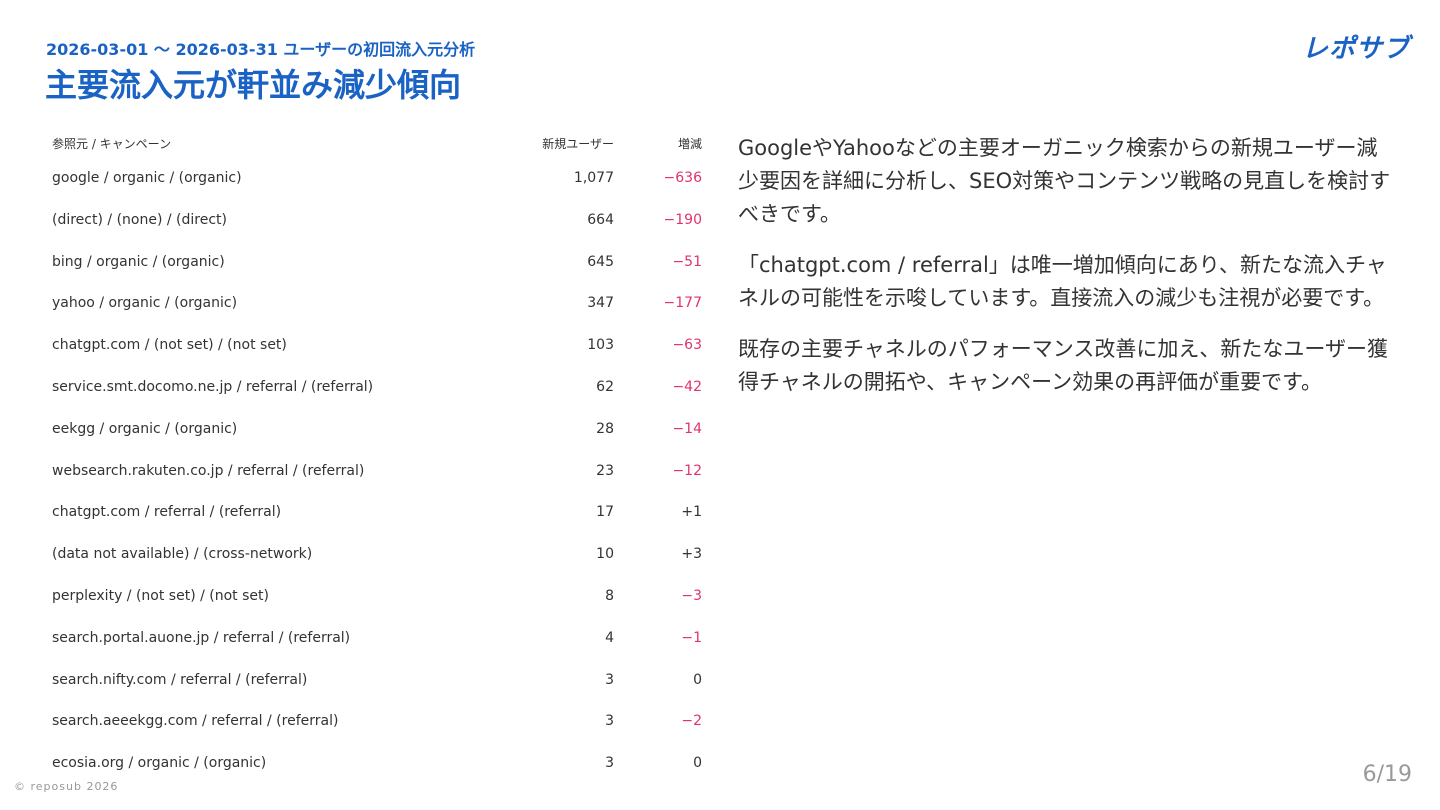  I want to click on change: −51, so click(687, 261).